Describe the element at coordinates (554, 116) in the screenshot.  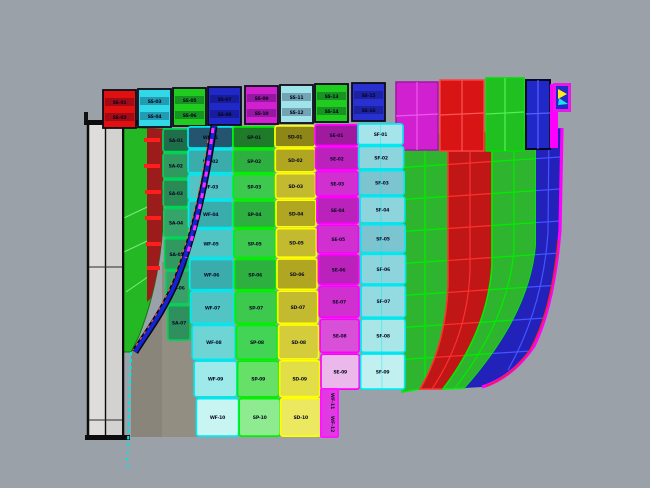
I see `top-edge-magenta` at that location.